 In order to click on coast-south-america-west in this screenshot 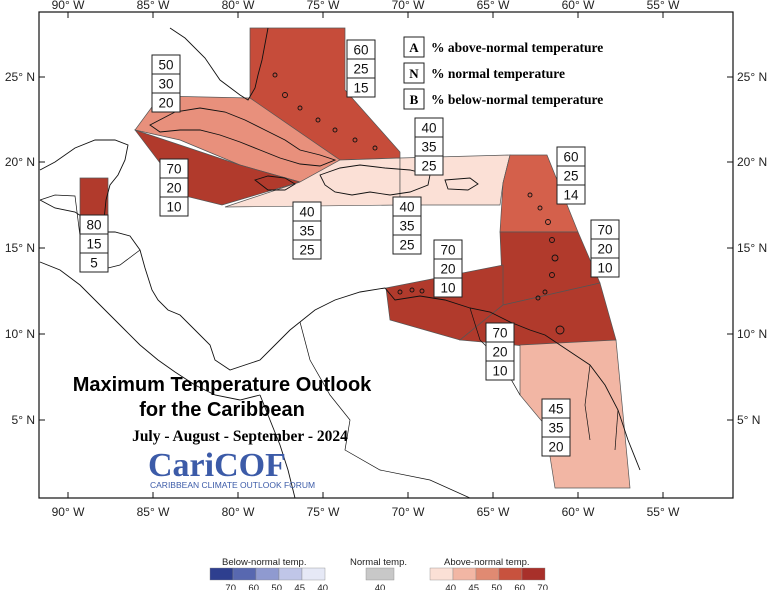, I will do `click(277, 446)`.